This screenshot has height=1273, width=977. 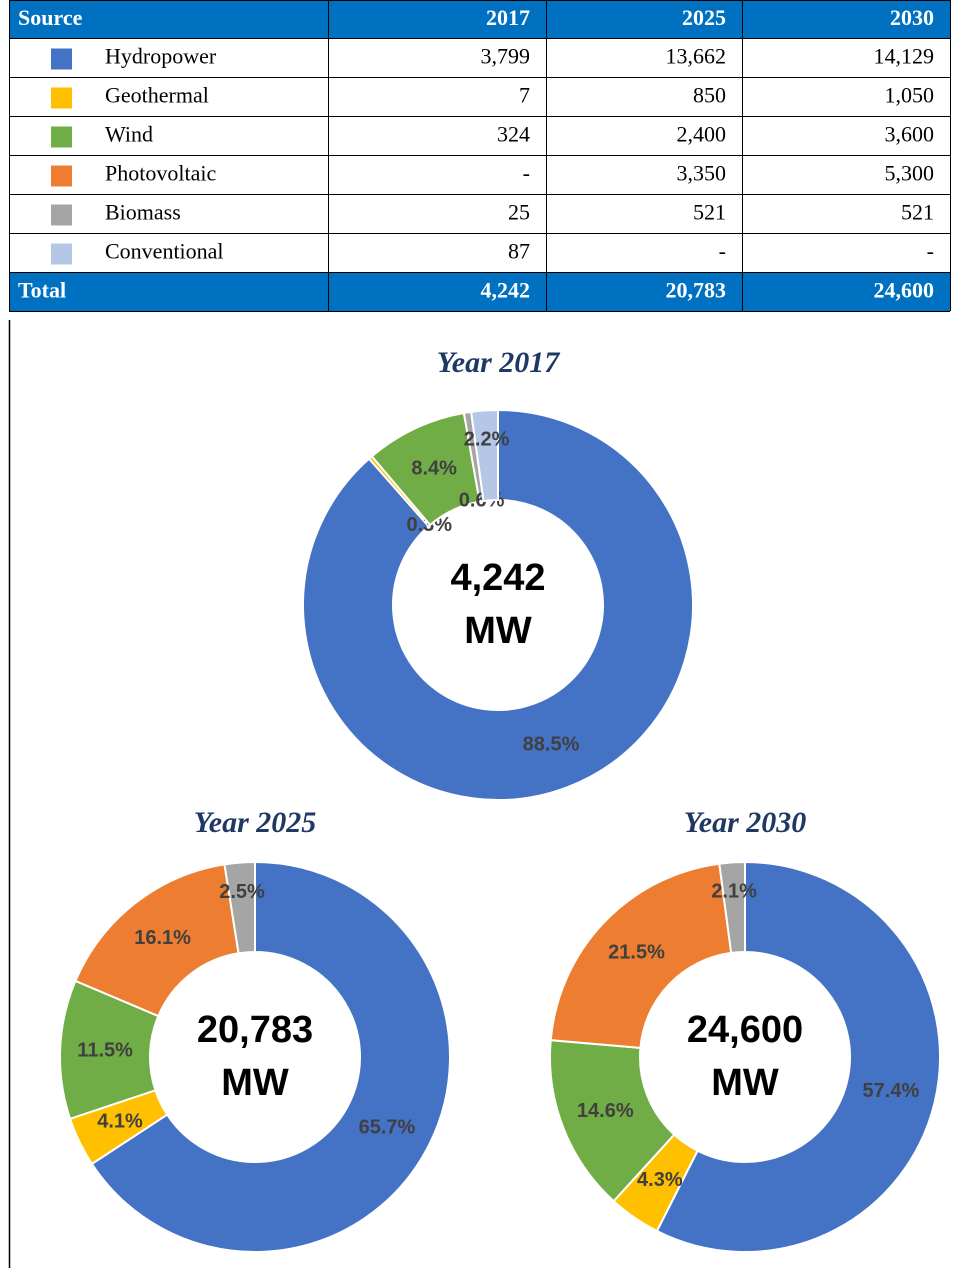 I want to click on table-cell: 14,129, so click(x=904, y=56).